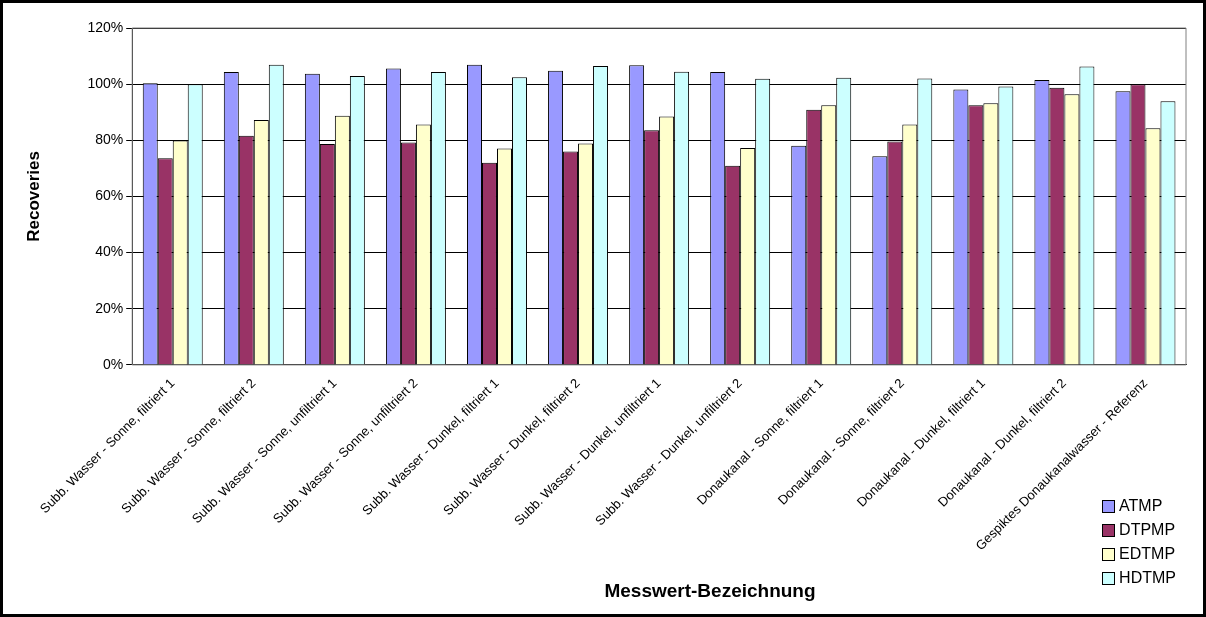 This screenshot has height=617, width=1206. Describe the element at coordinates (105, 26) in the screenshot. I see `y-tick-label: 120%` at that location.